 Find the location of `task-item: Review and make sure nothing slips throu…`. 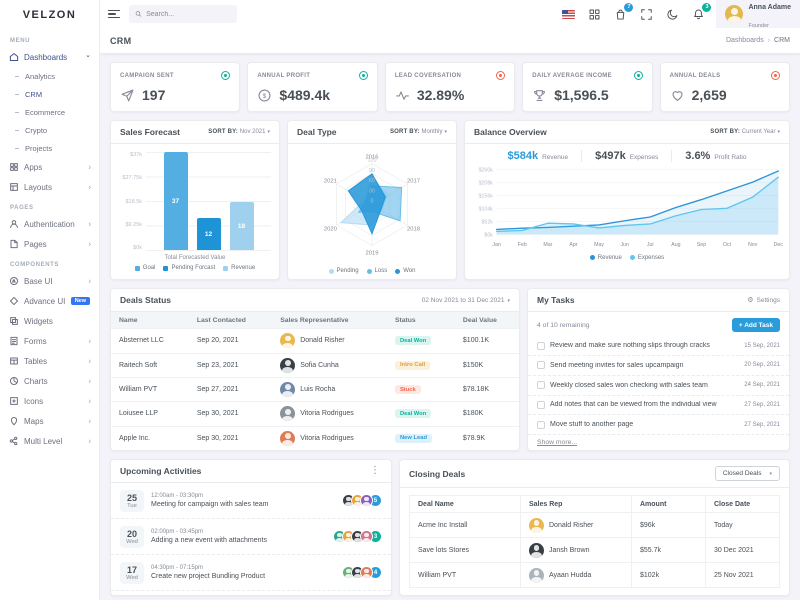

task-item: Review and make sure nothing slips throu… is located at coordinates (658, 346).